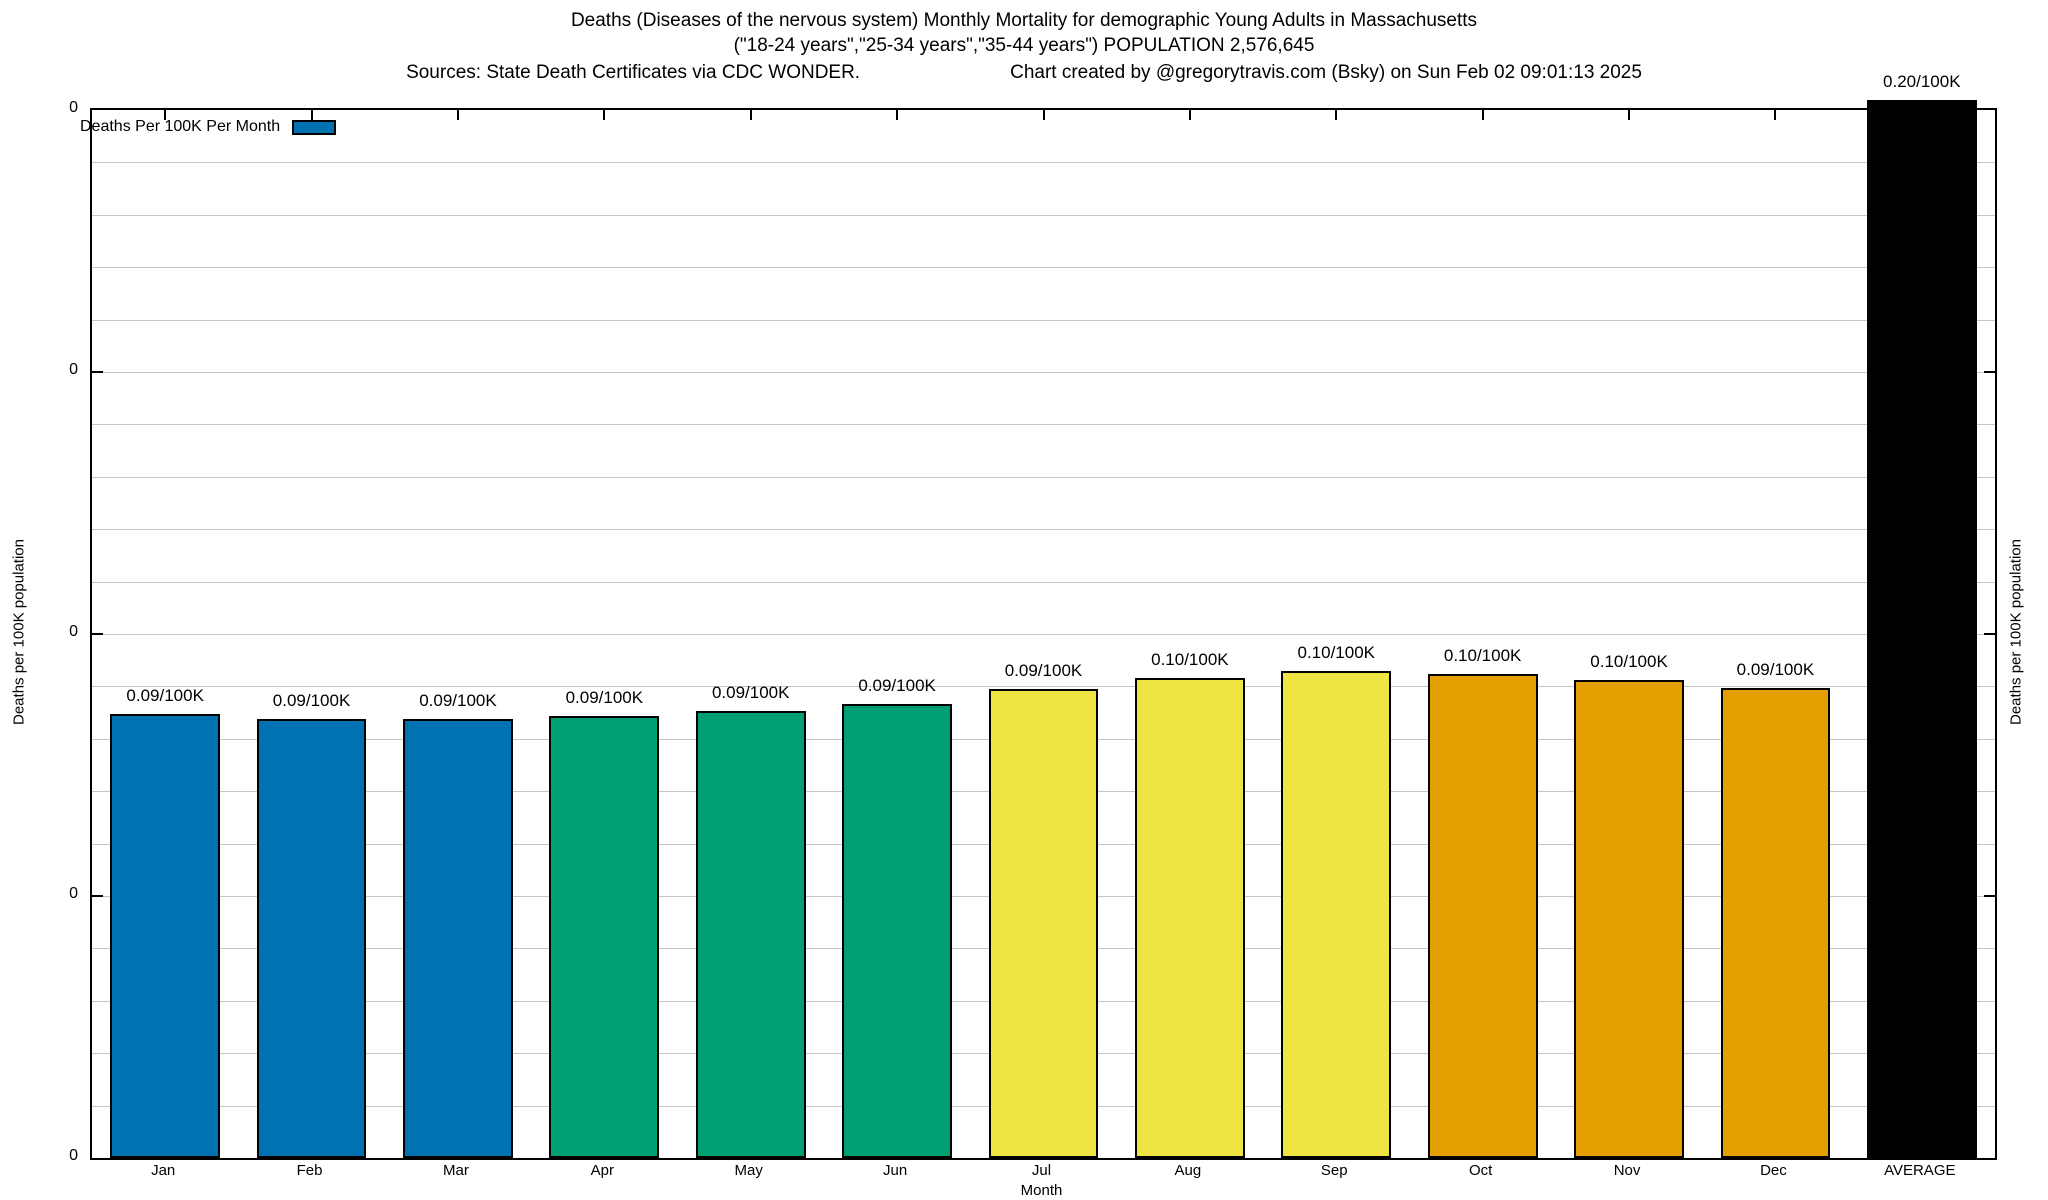 The width and height of the screenshot is (2048, 1200). Describe the element at coordinates (1627, 1170) in the screenshot. I see `x-tick-label-nov: Nov` at that location.